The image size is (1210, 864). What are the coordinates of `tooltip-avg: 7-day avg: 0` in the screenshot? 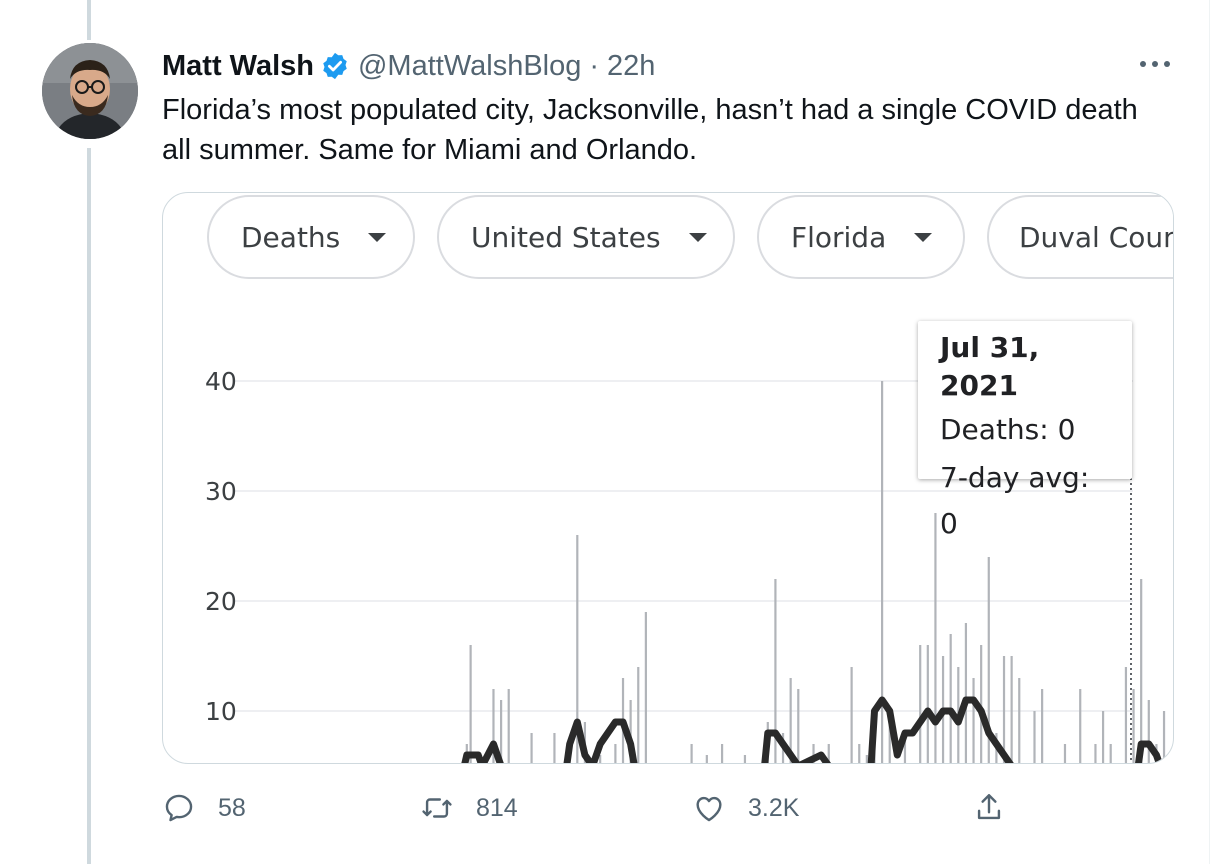 It's located at (1015, 500).